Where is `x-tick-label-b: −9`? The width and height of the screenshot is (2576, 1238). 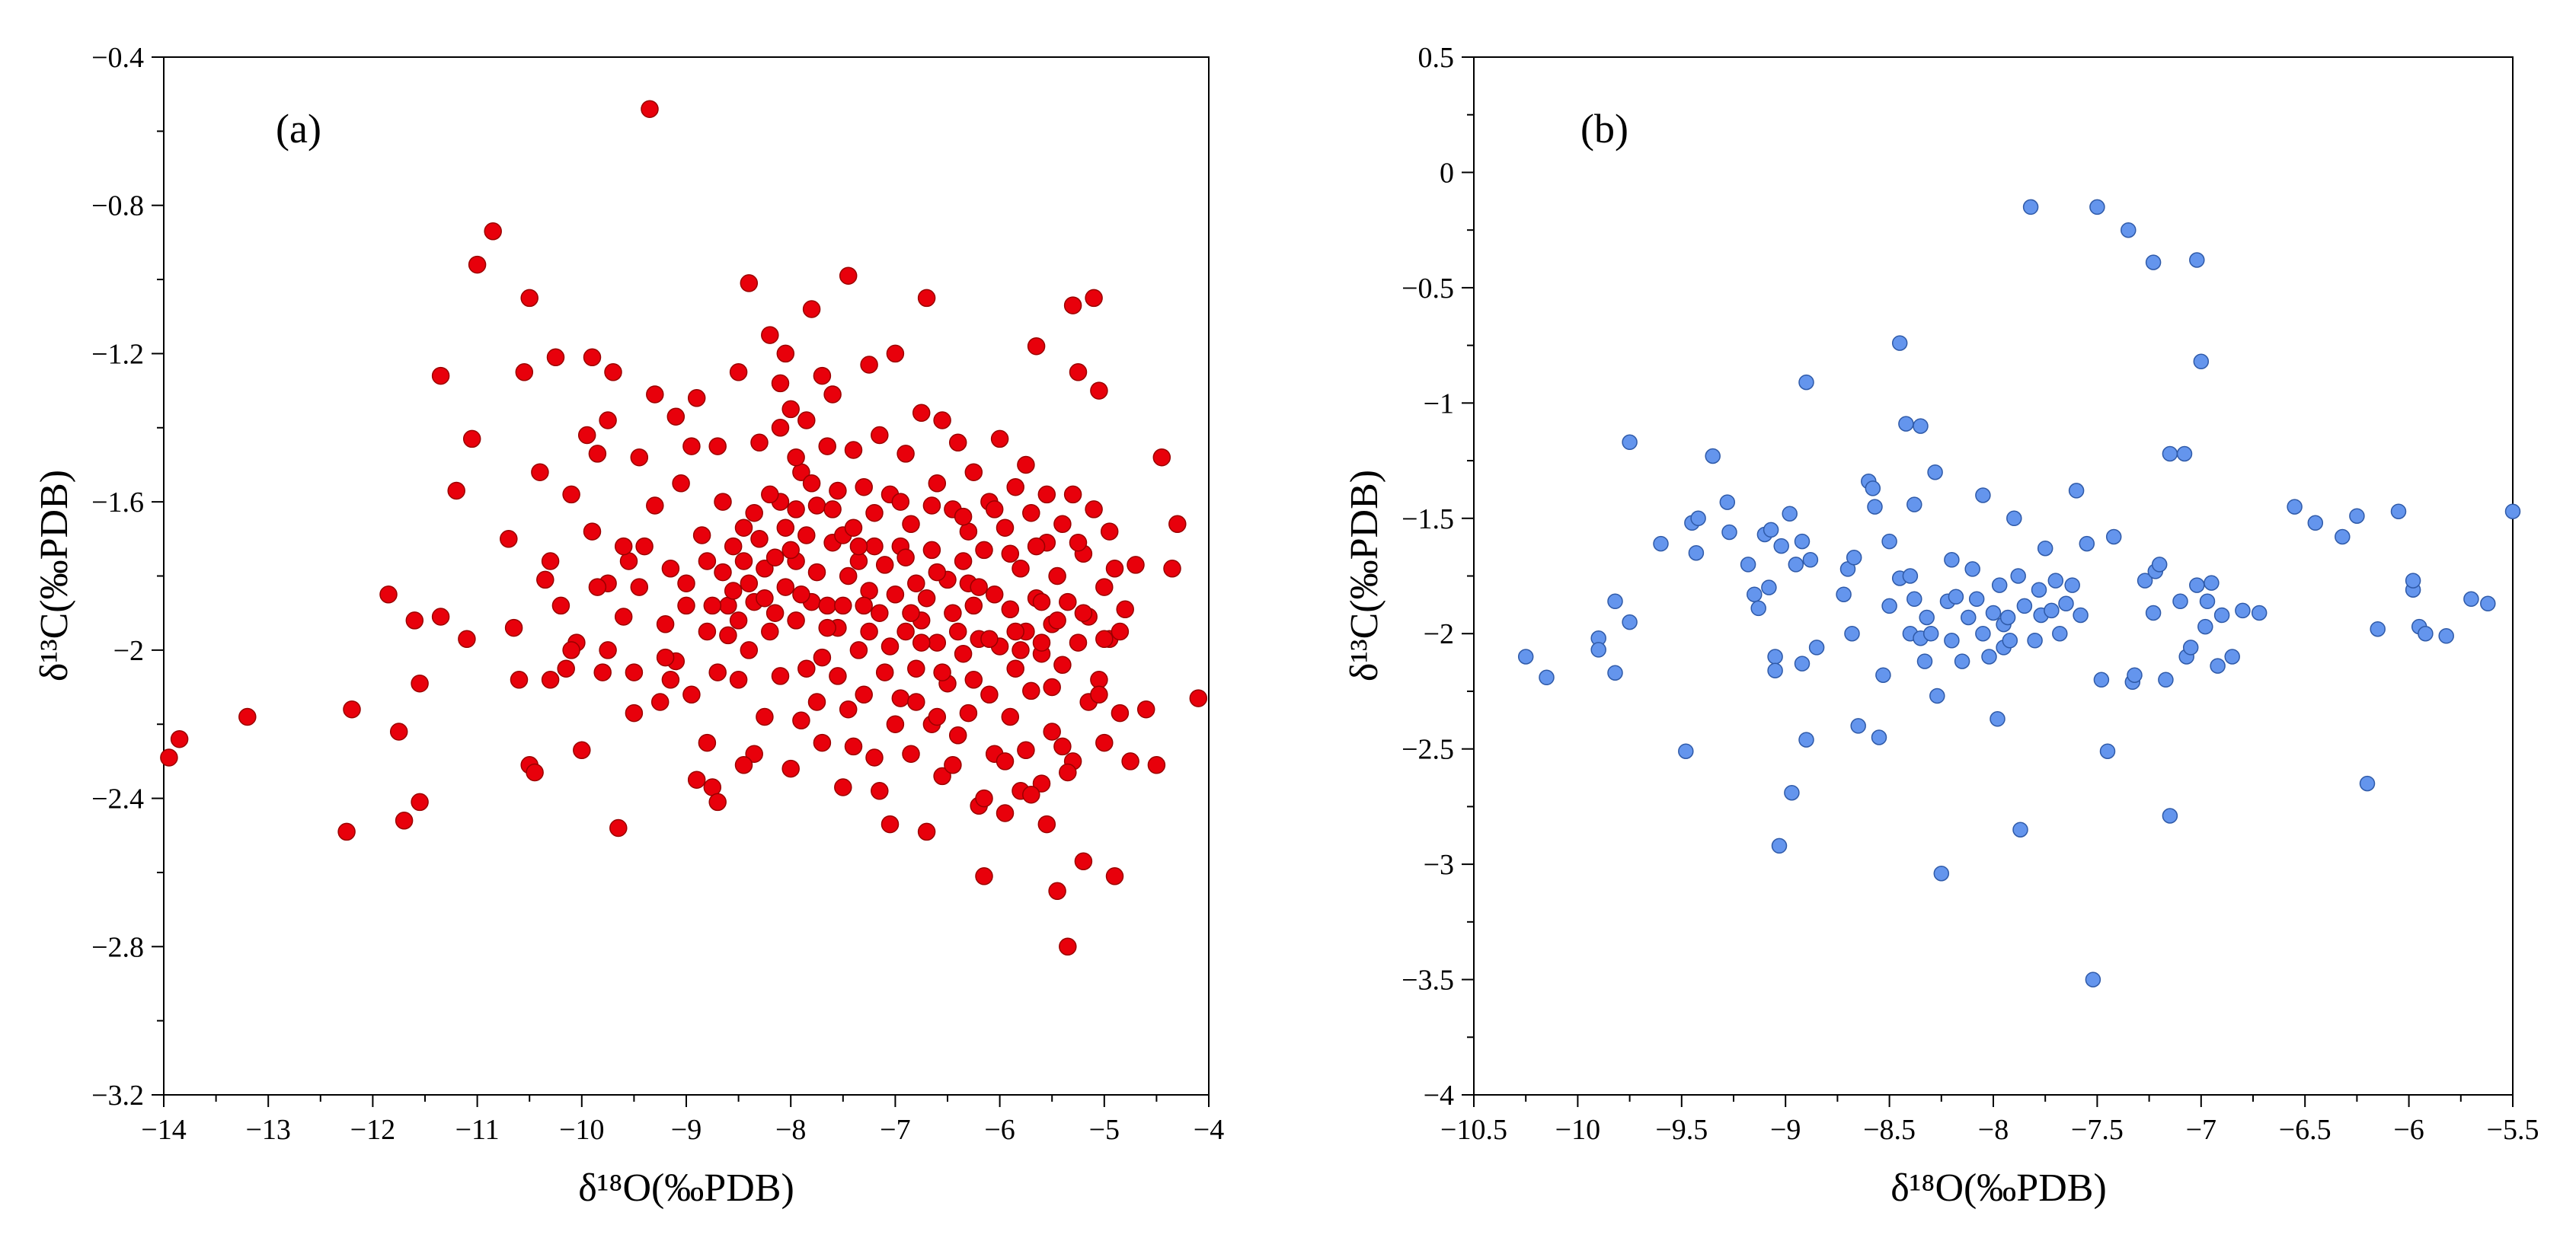
x-tick-label-b: −9 is located at coordinates (1786, 1130).